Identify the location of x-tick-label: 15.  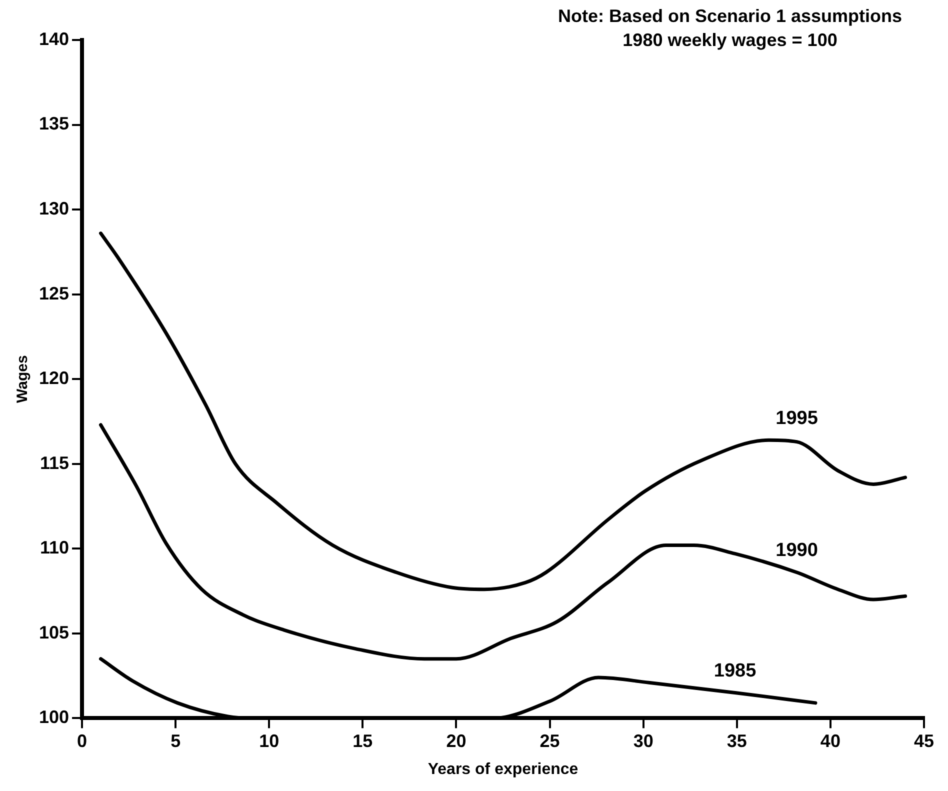
(362, 740).